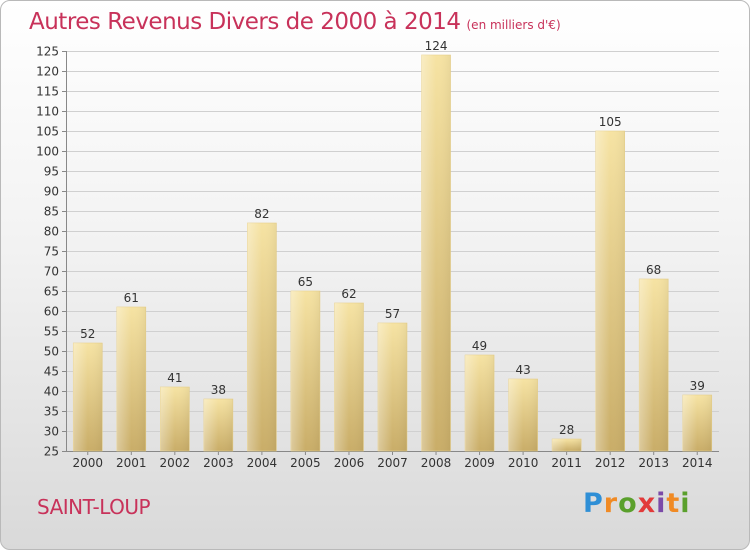 Image resolution: width=750 pixels, height=550 pixels. I want to click on data-label: 28, so click(566, 430).